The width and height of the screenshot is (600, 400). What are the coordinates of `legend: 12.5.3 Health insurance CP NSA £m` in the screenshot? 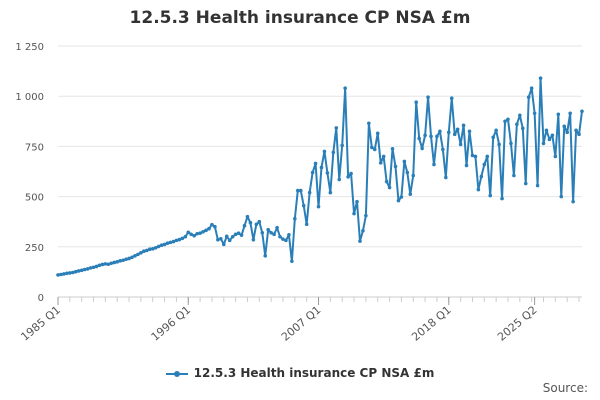 It's located at (300, 373).